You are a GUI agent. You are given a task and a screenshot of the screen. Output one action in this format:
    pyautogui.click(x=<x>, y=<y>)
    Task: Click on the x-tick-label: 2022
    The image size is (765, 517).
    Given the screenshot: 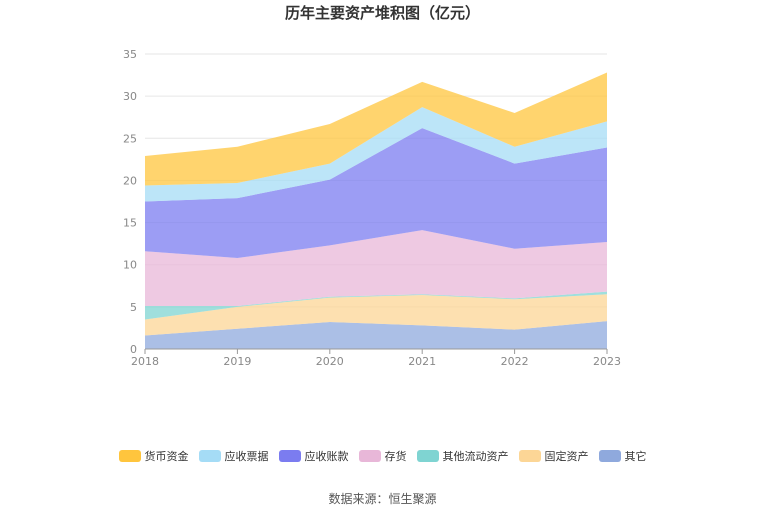 What is the action you would take?
    pyautogui.click(x=515, y=361)
    